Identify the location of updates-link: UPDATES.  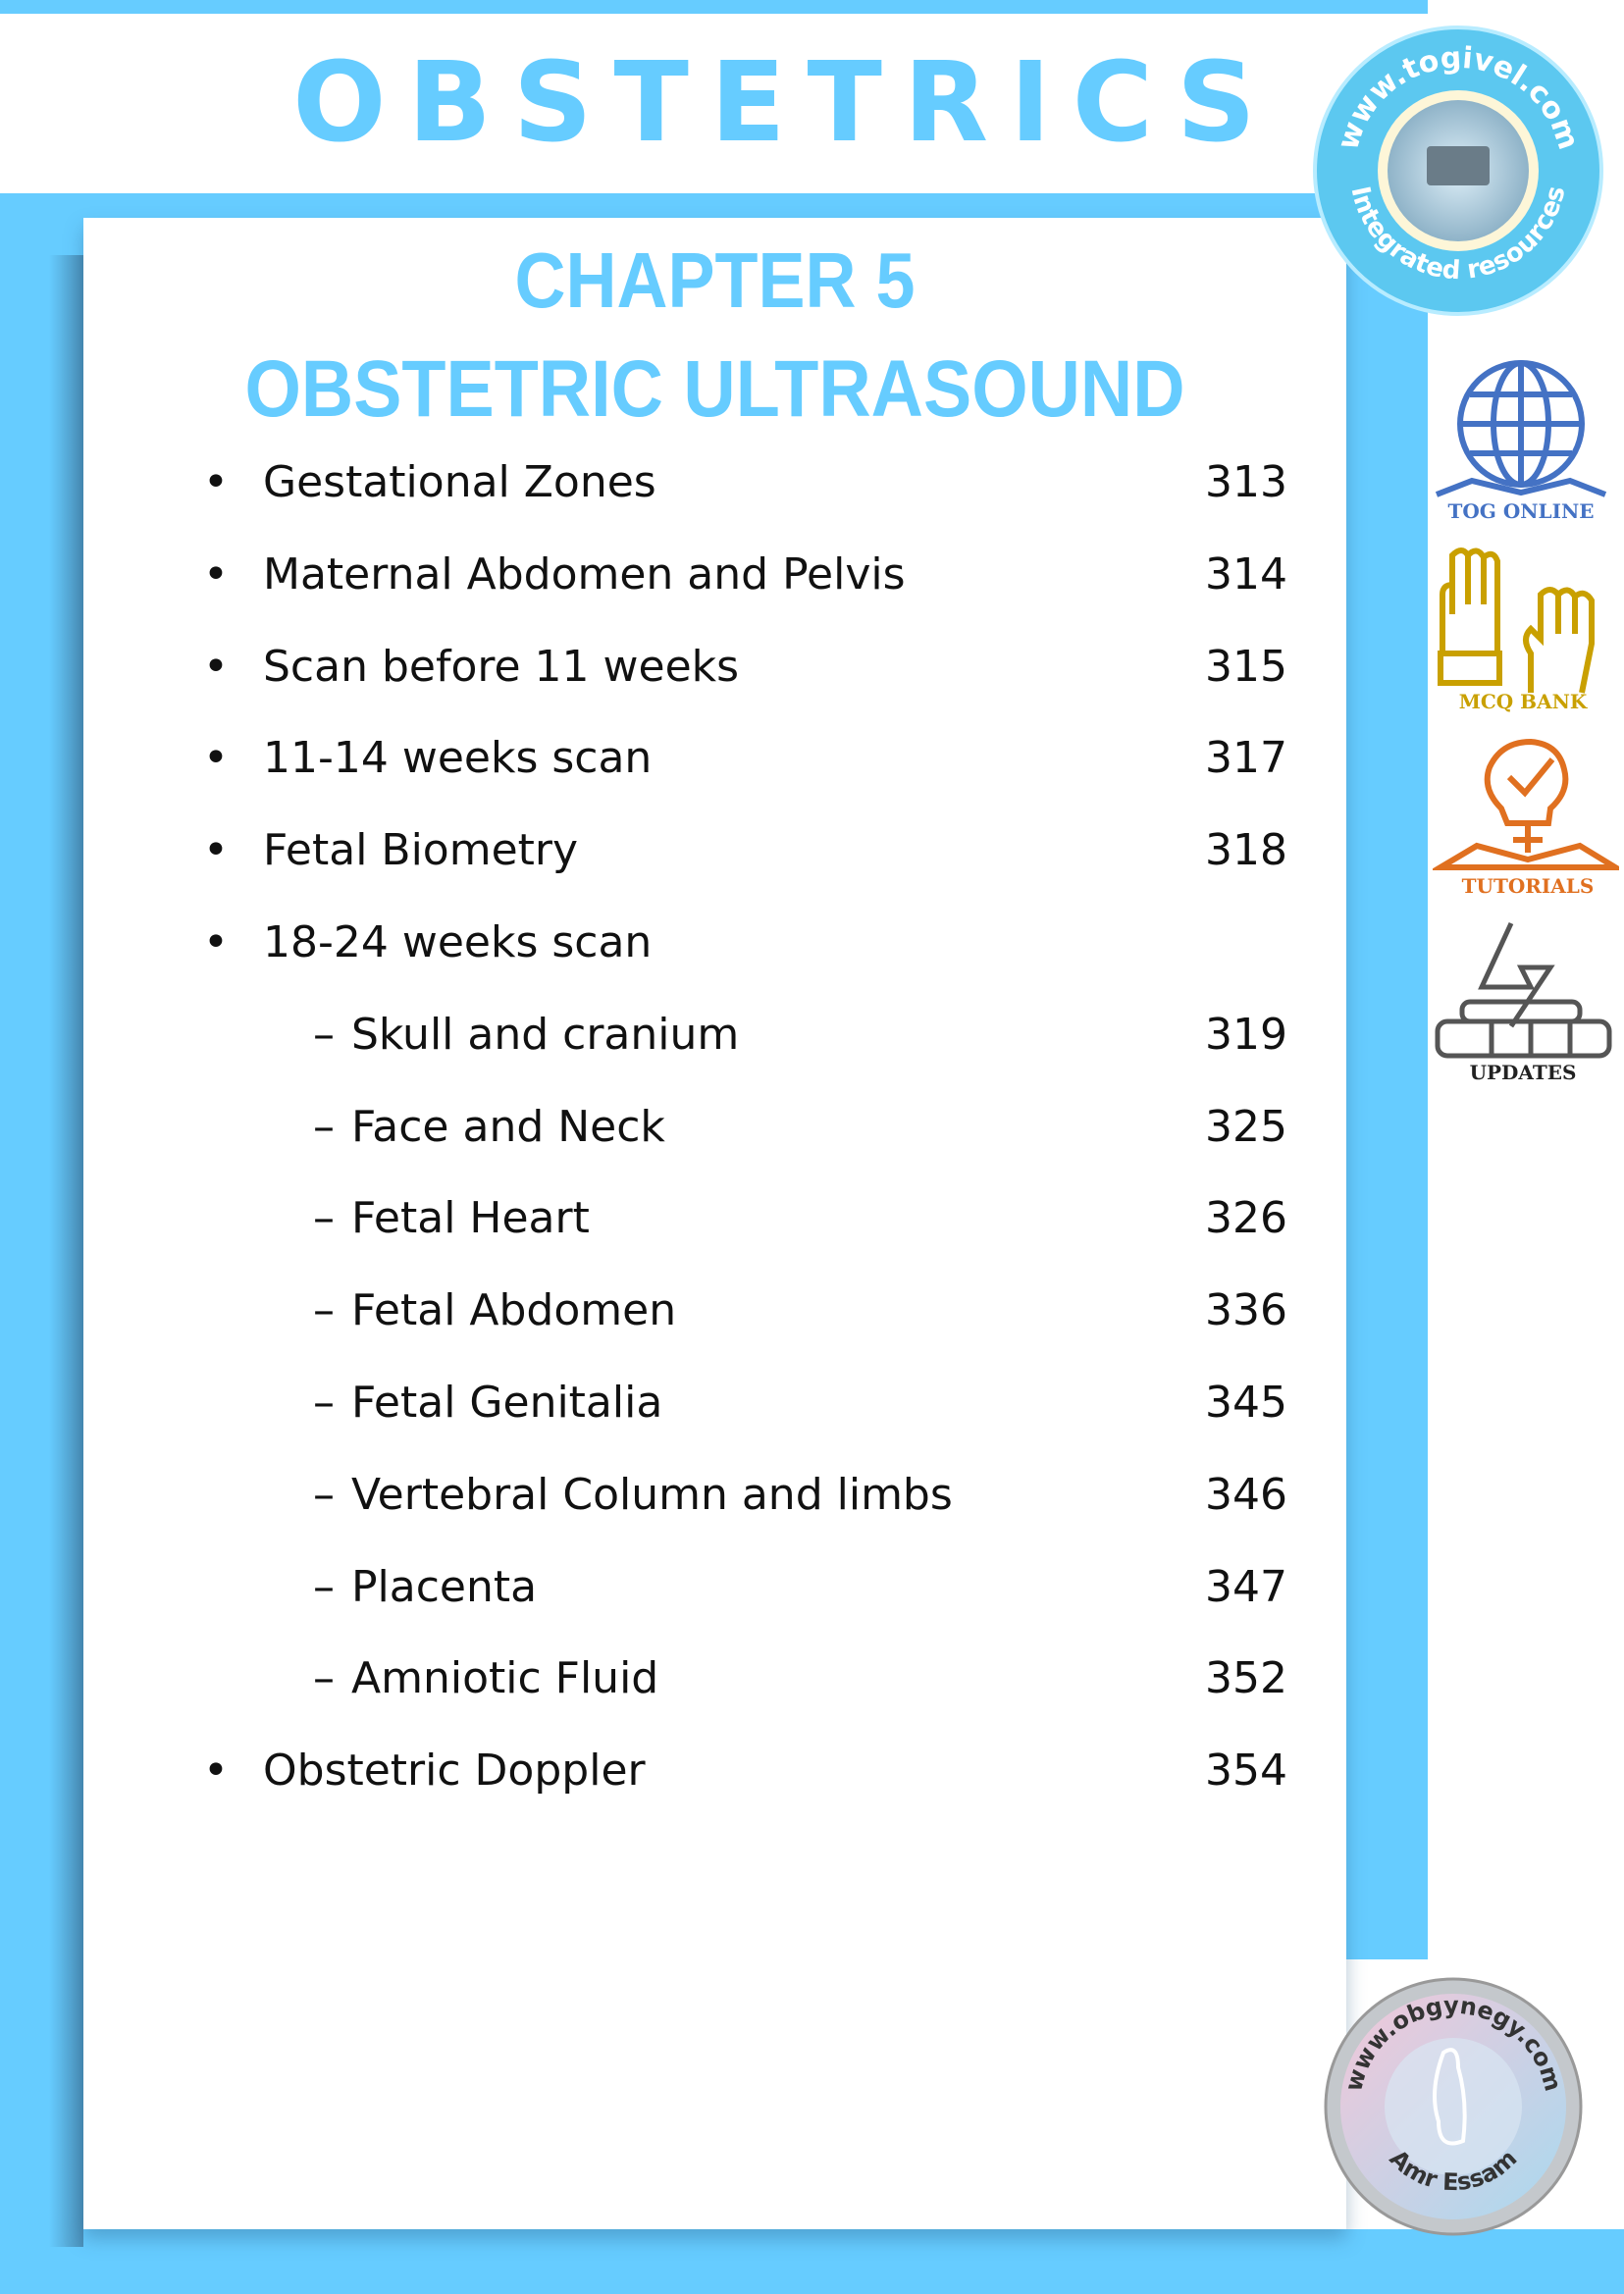
(1523, 1002).